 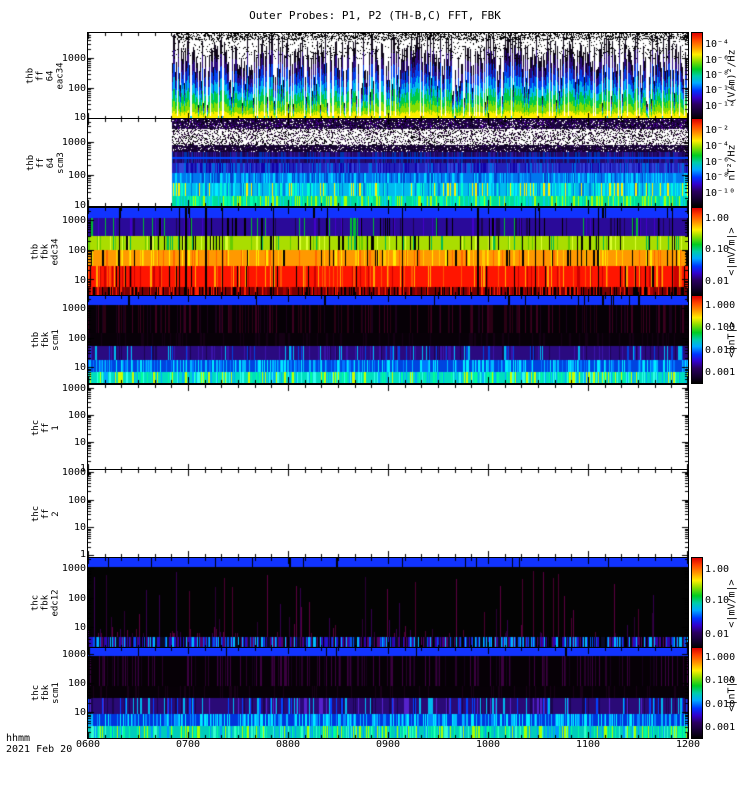 What do you see at coordinates (46, 693) in the screenshot?
I see `y-axis-label-thc-fbk-scm1: thc fbk scm1` at bounding box center [46, 693].